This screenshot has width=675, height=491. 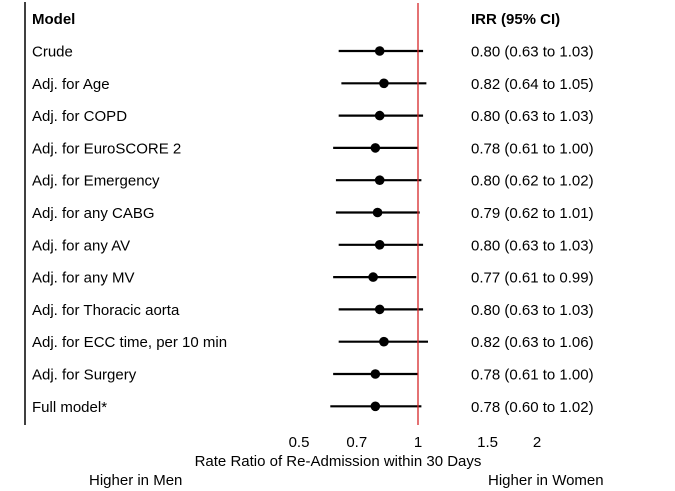 What do you see at coordinates (546, 480) in the screenshot?
I see `annotation-higher-in-women: Higher in Women` at bounding box center [546, 480].